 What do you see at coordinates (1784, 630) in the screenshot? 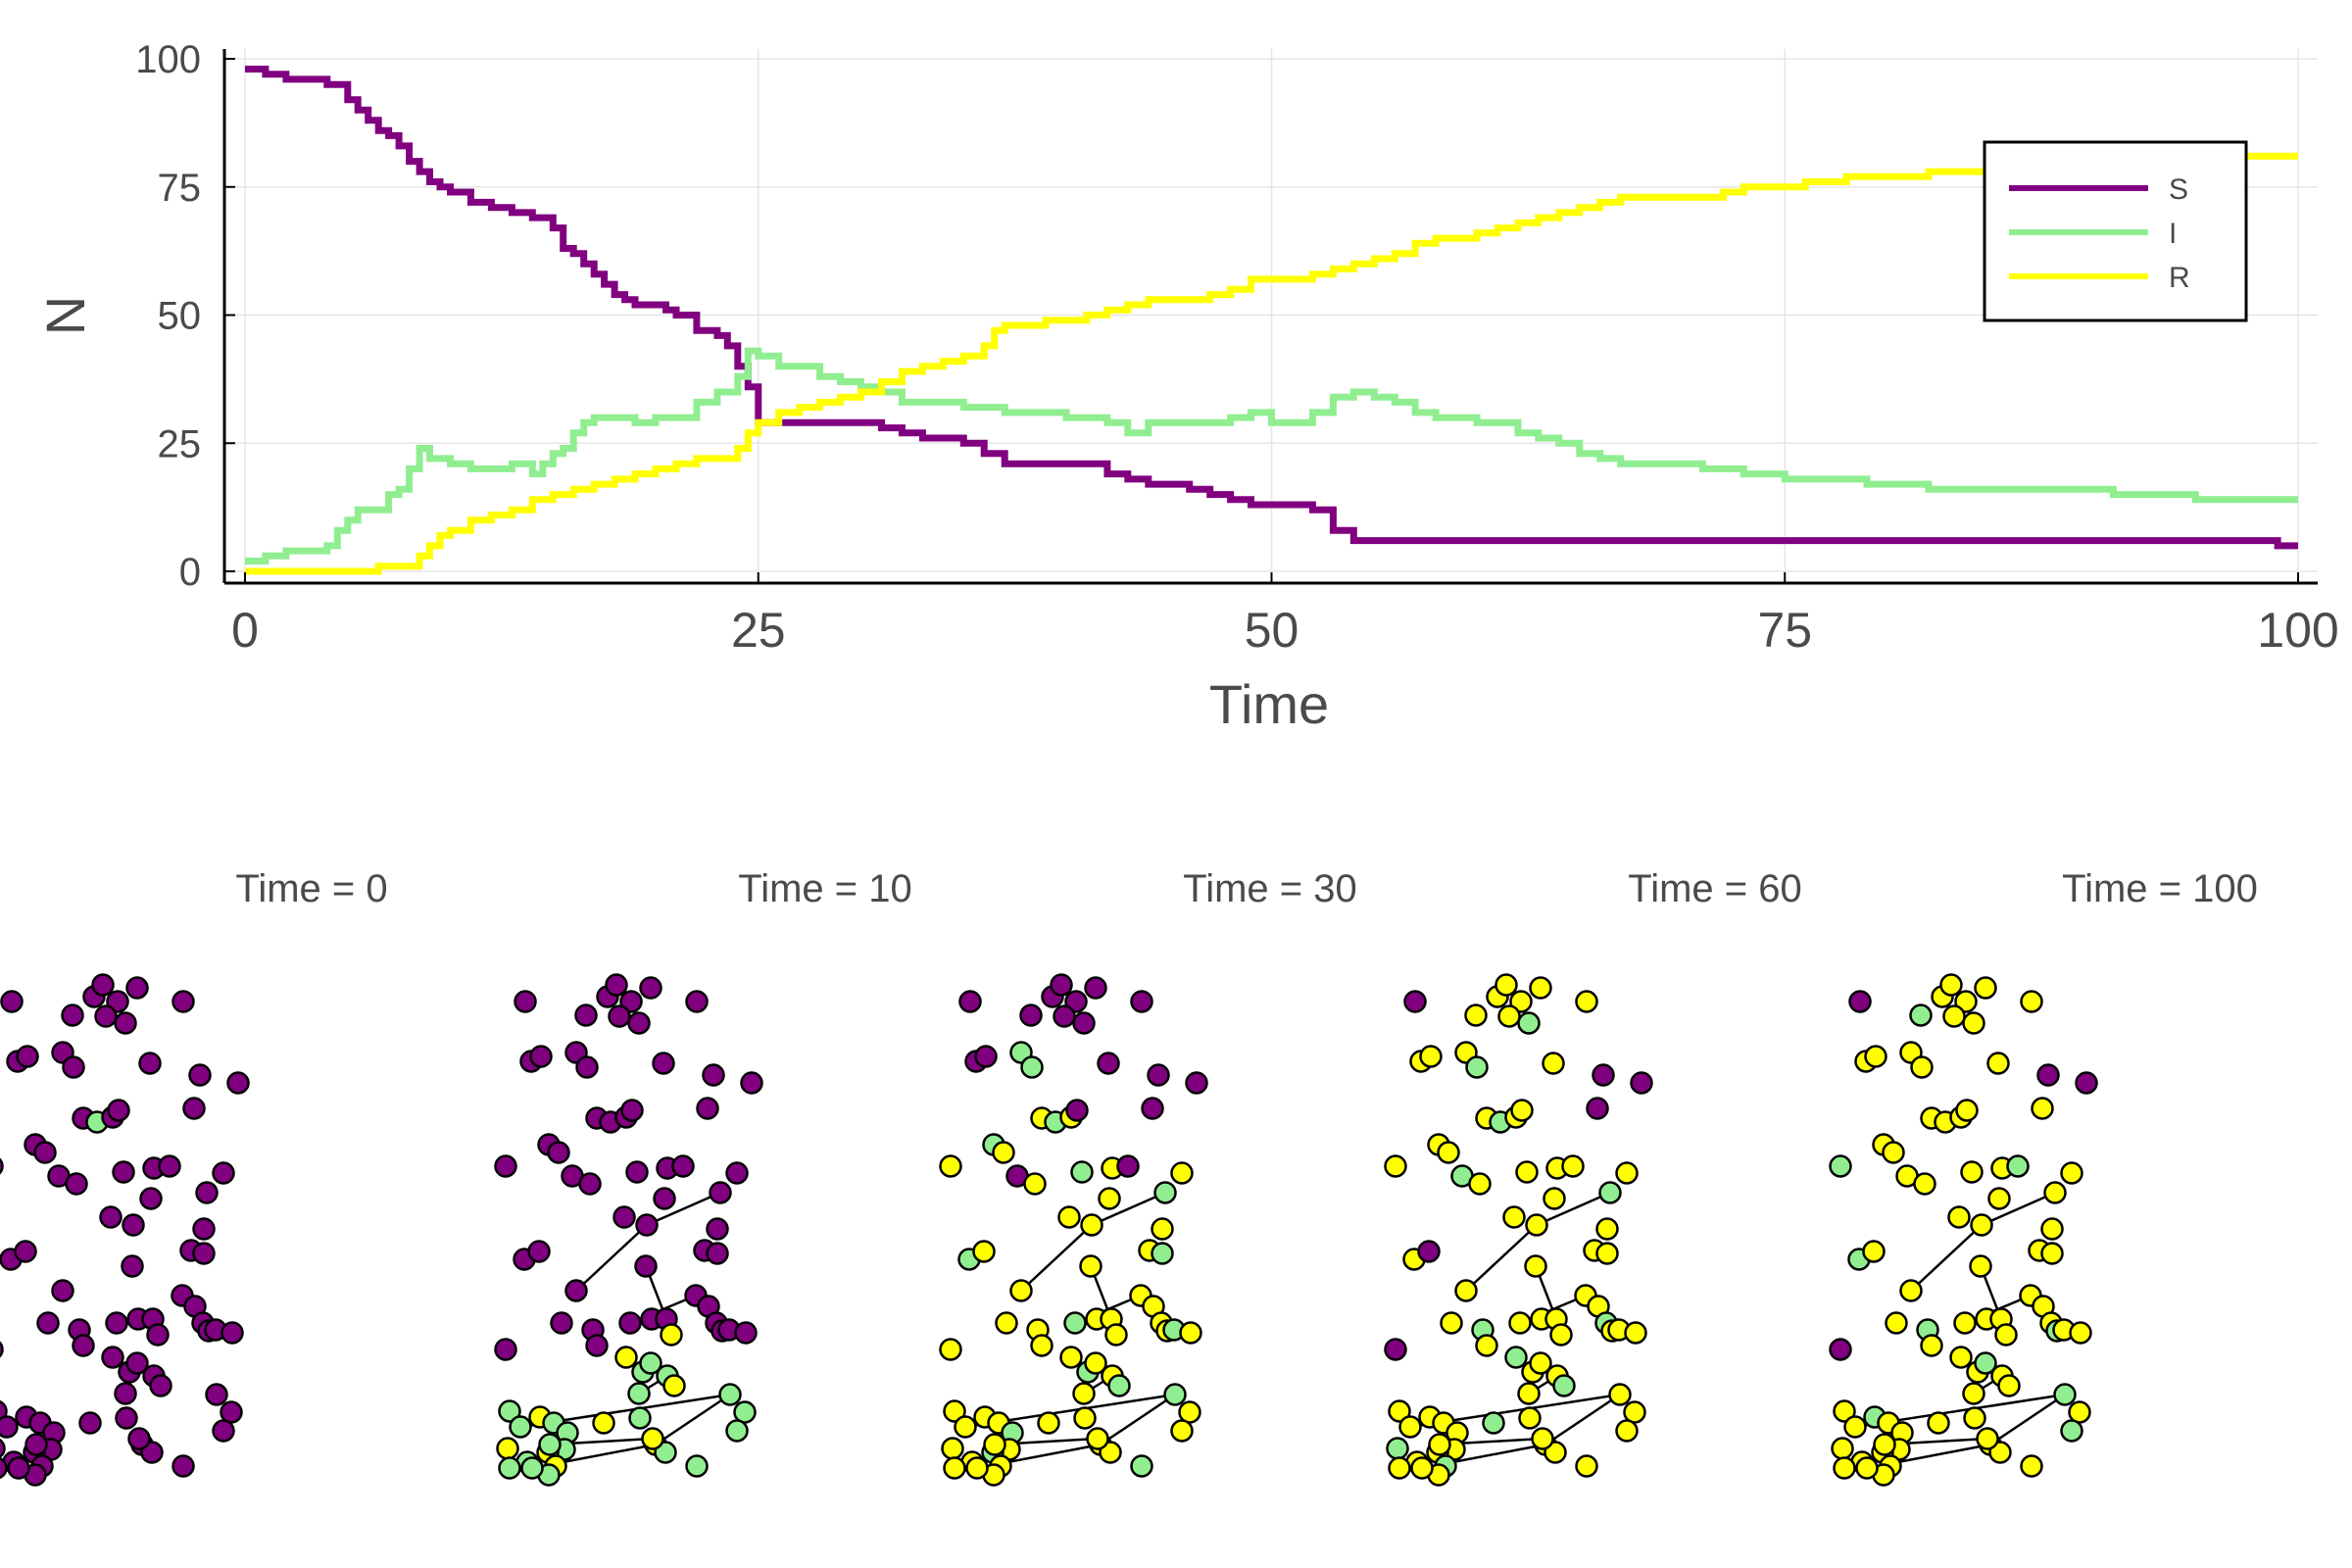
I see `x-tick-label-3: 75` at bounding box center [1784, 630].